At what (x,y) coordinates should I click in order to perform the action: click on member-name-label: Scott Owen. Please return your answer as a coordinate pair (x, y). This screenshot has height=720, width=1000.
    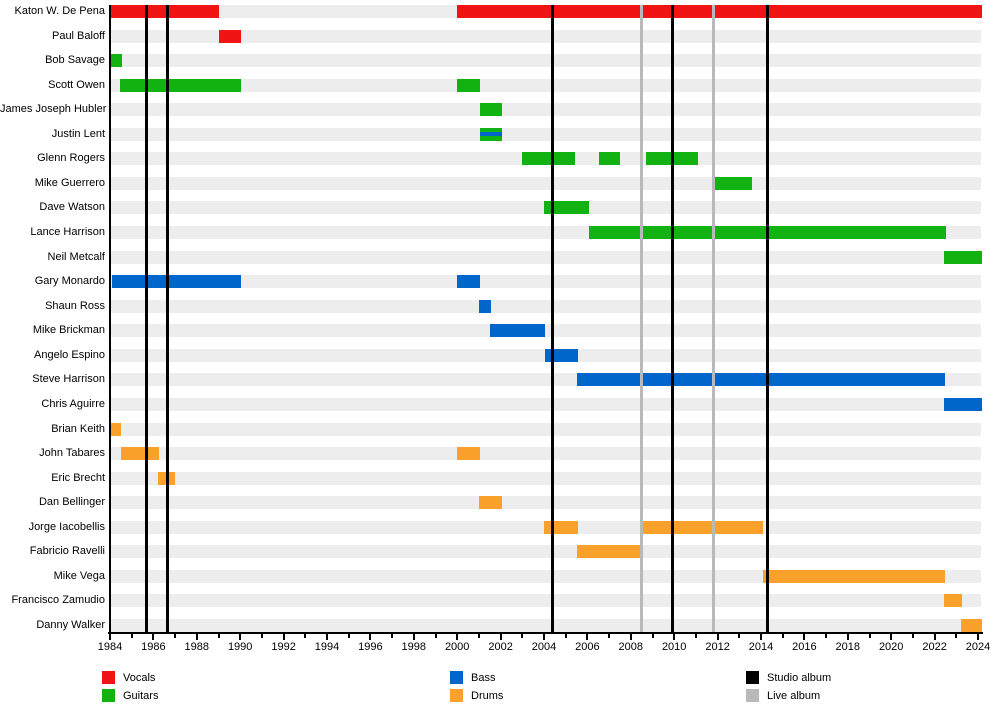
    Looking at the image, I should click on (76, 84).